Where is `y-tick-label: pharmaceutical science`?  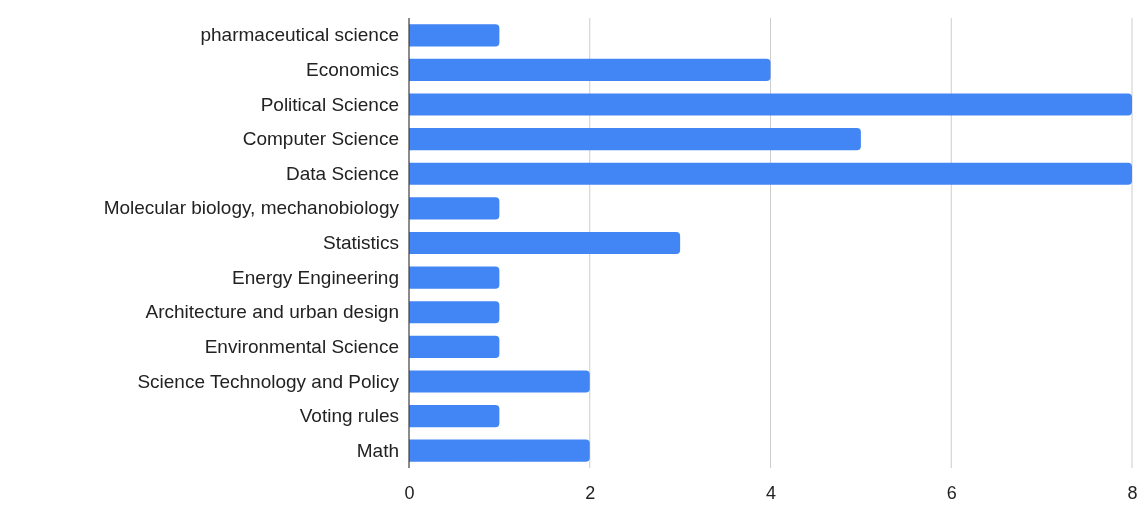 y-tick-label: pharmaceutical science is located at coordinates (299, 35).